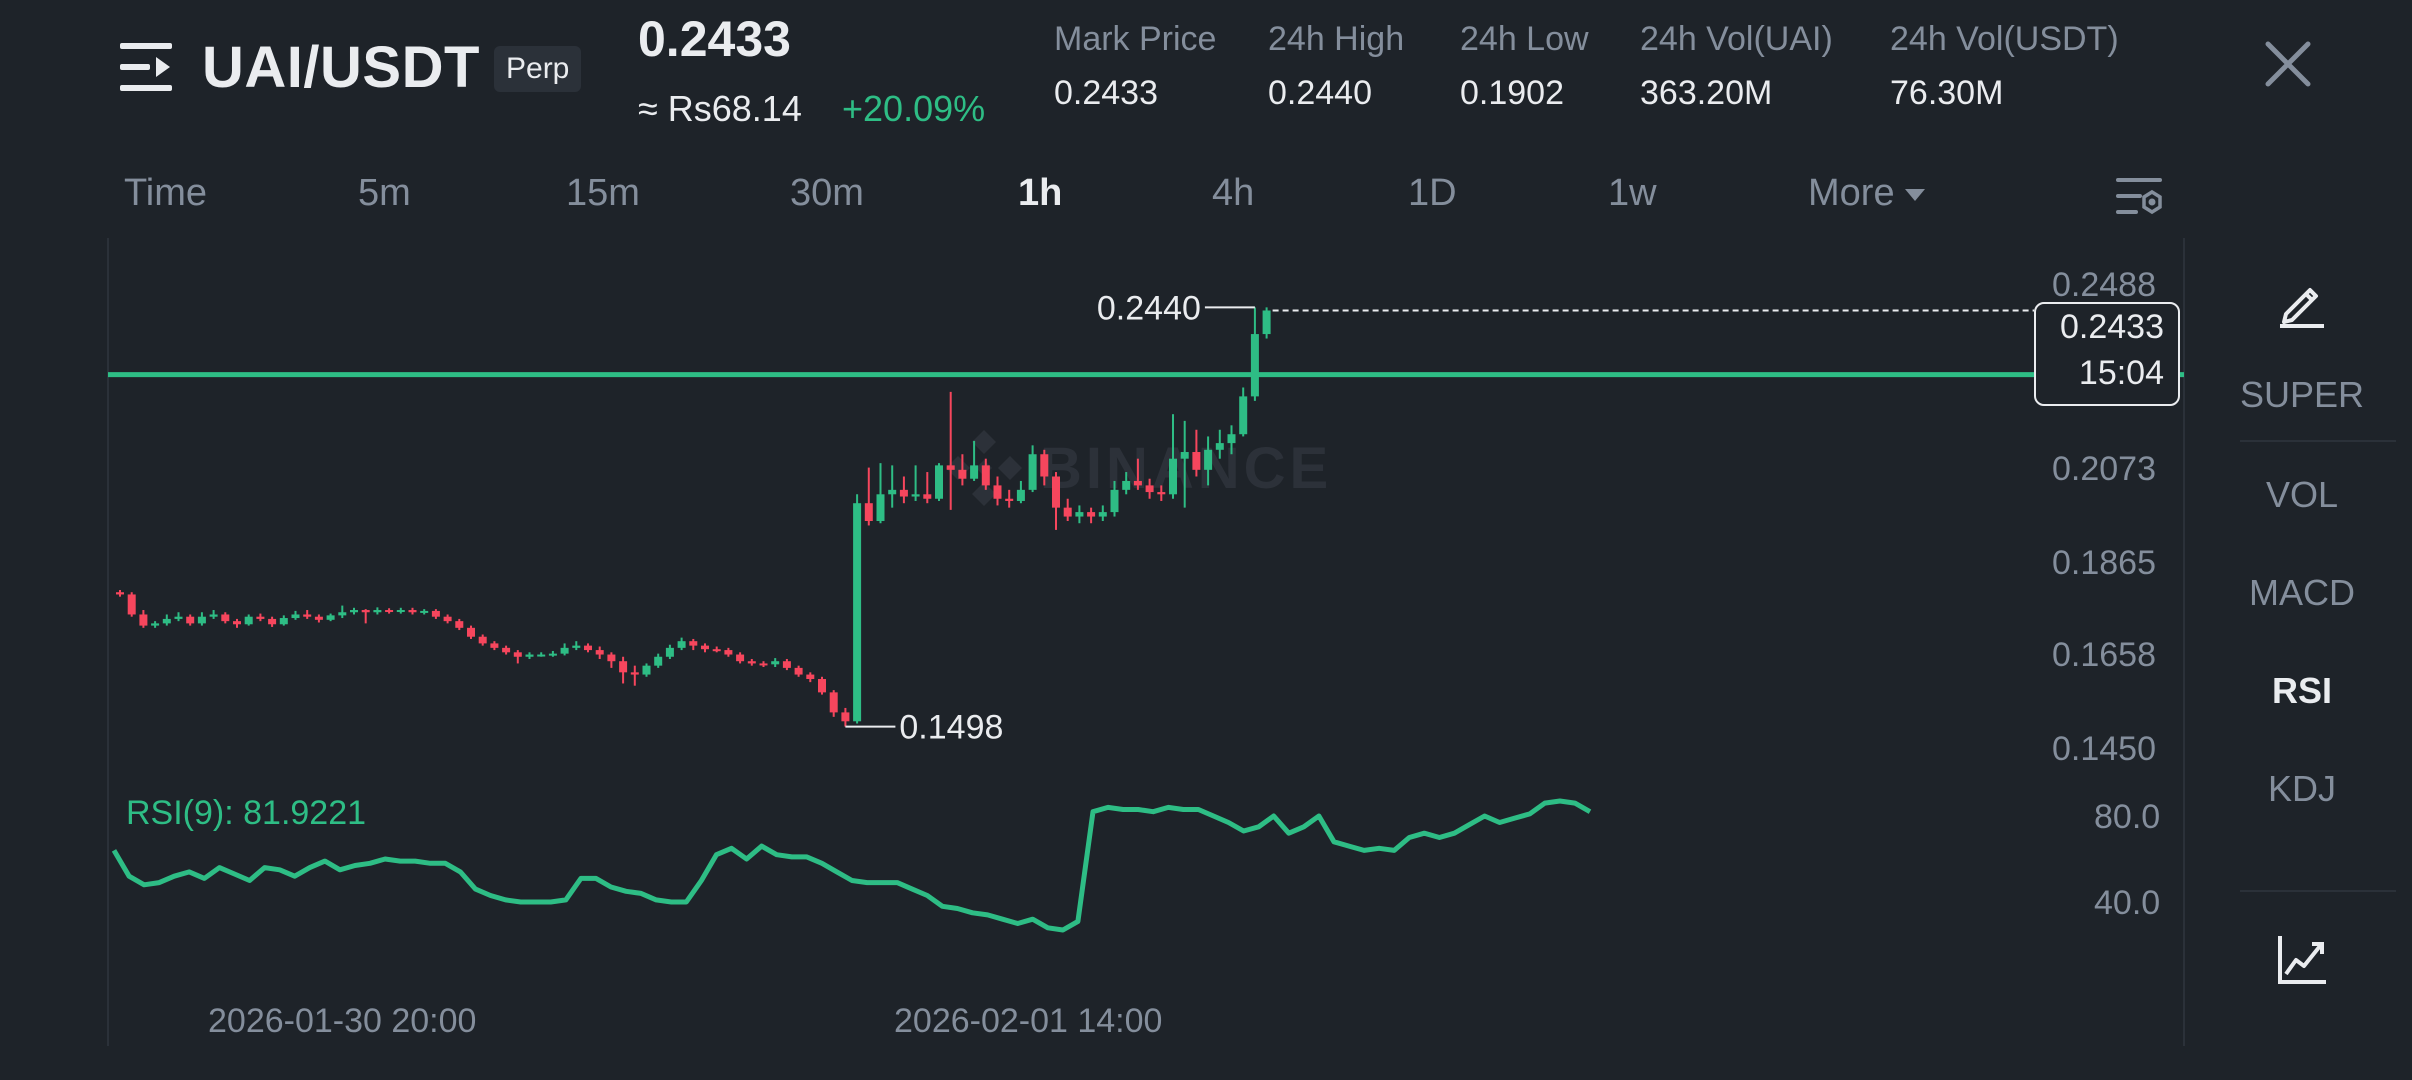  What do you see at coordinates (914, 108) in the screenshot?
I see `price-change-percent: +20.09%` at bounding box center [914, 108].